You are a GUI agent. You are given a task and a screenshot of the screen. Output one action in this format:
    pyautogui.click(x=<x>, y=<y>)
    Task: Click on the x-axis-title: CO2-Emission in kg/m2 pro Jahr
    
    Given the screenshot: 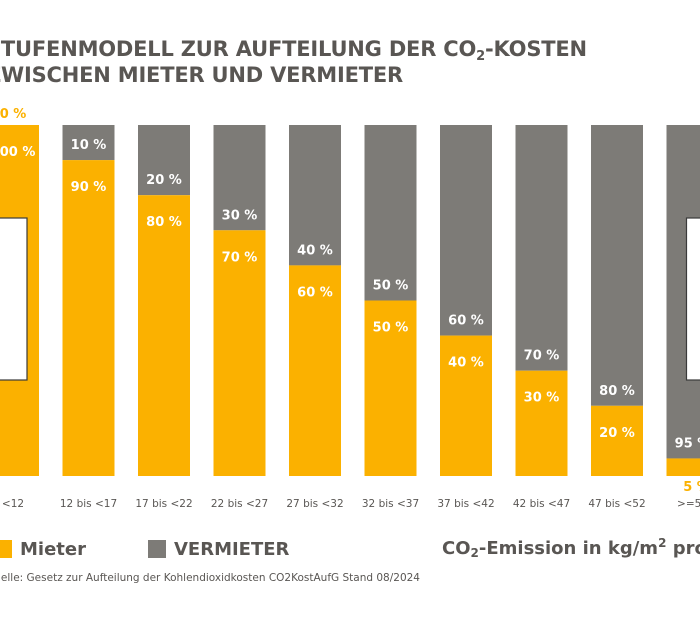 What is the action you would take?
    pyautogui.click(x=571, y=548)
    